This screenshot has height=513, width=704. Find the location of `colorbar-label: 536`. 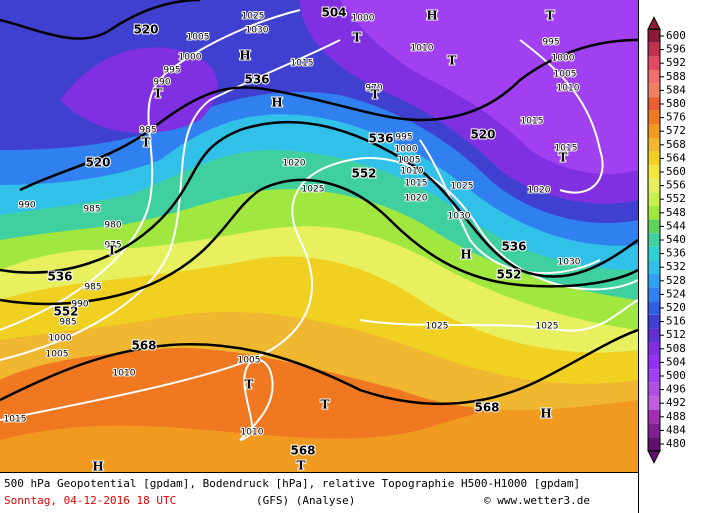

colorbar-label: 536 is located at coordinates (676, 253).